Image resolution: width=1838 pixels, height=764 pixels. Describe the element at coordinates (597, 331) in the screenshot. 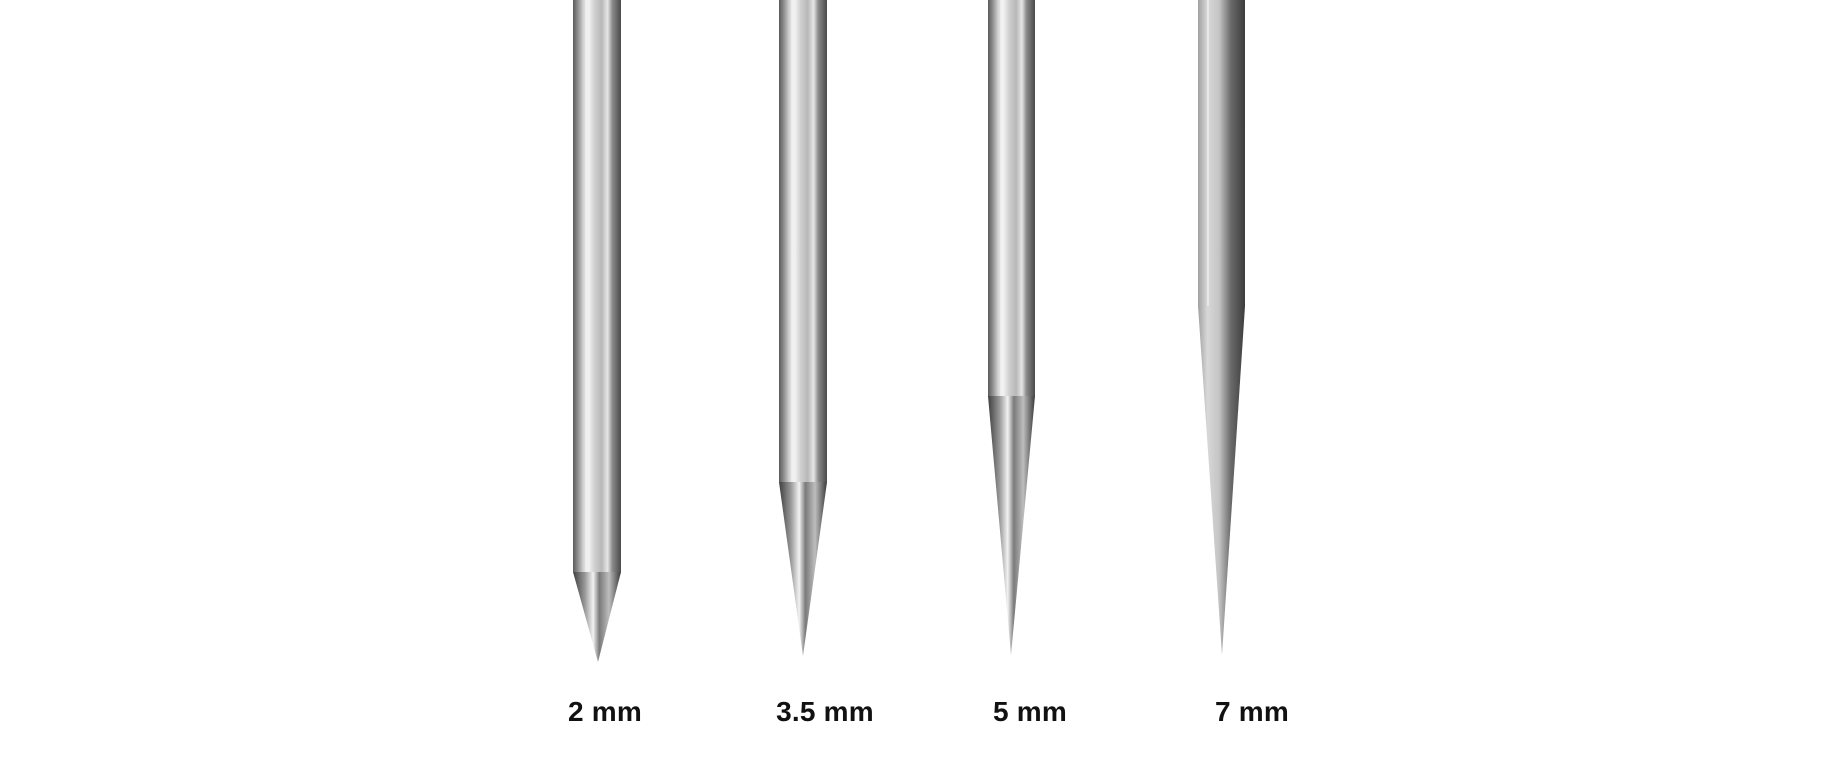

I see `needle-2mm` at that location.